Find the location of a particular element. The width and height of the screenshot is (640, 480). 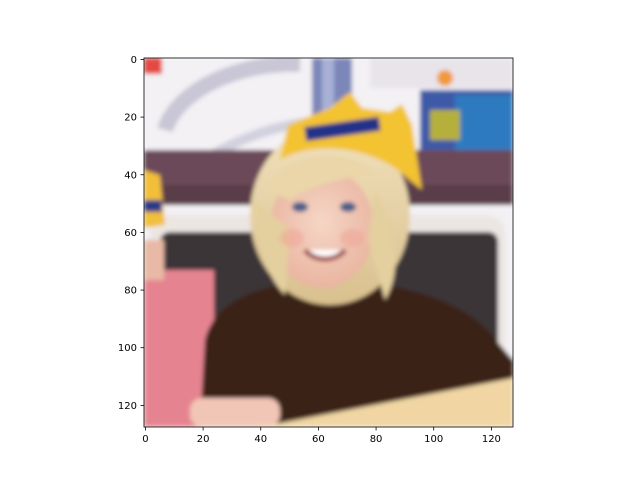

x-tick-label: 100 is located at coordinates (433, 439).